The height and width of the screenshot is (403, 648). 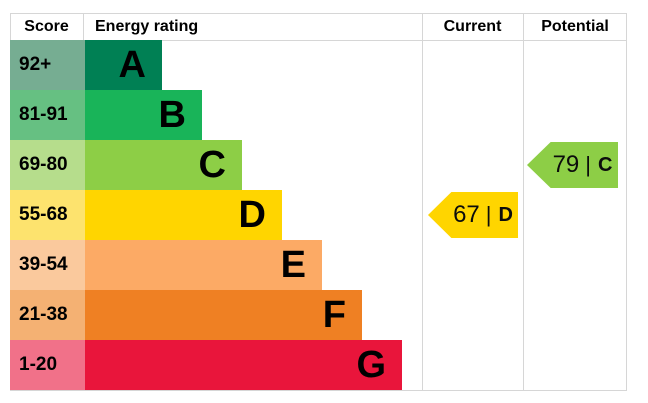 What do you see at coordinates (47, 215) in the screenshot?
I see `band-score-range: 55-68` at bounding box center [47, 215].